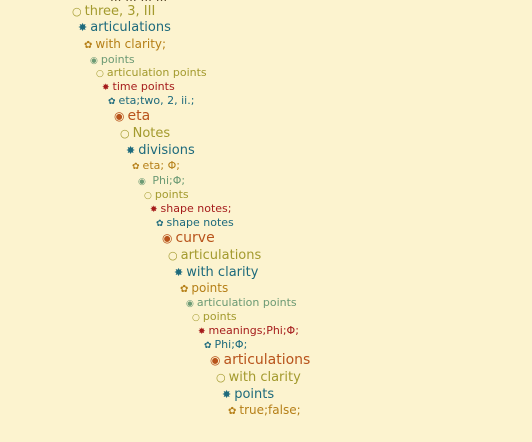 This screenshot has width=532, height=442. I want to click on tree-node-label: eta;two, 2, ii.;, so click(156, 100).